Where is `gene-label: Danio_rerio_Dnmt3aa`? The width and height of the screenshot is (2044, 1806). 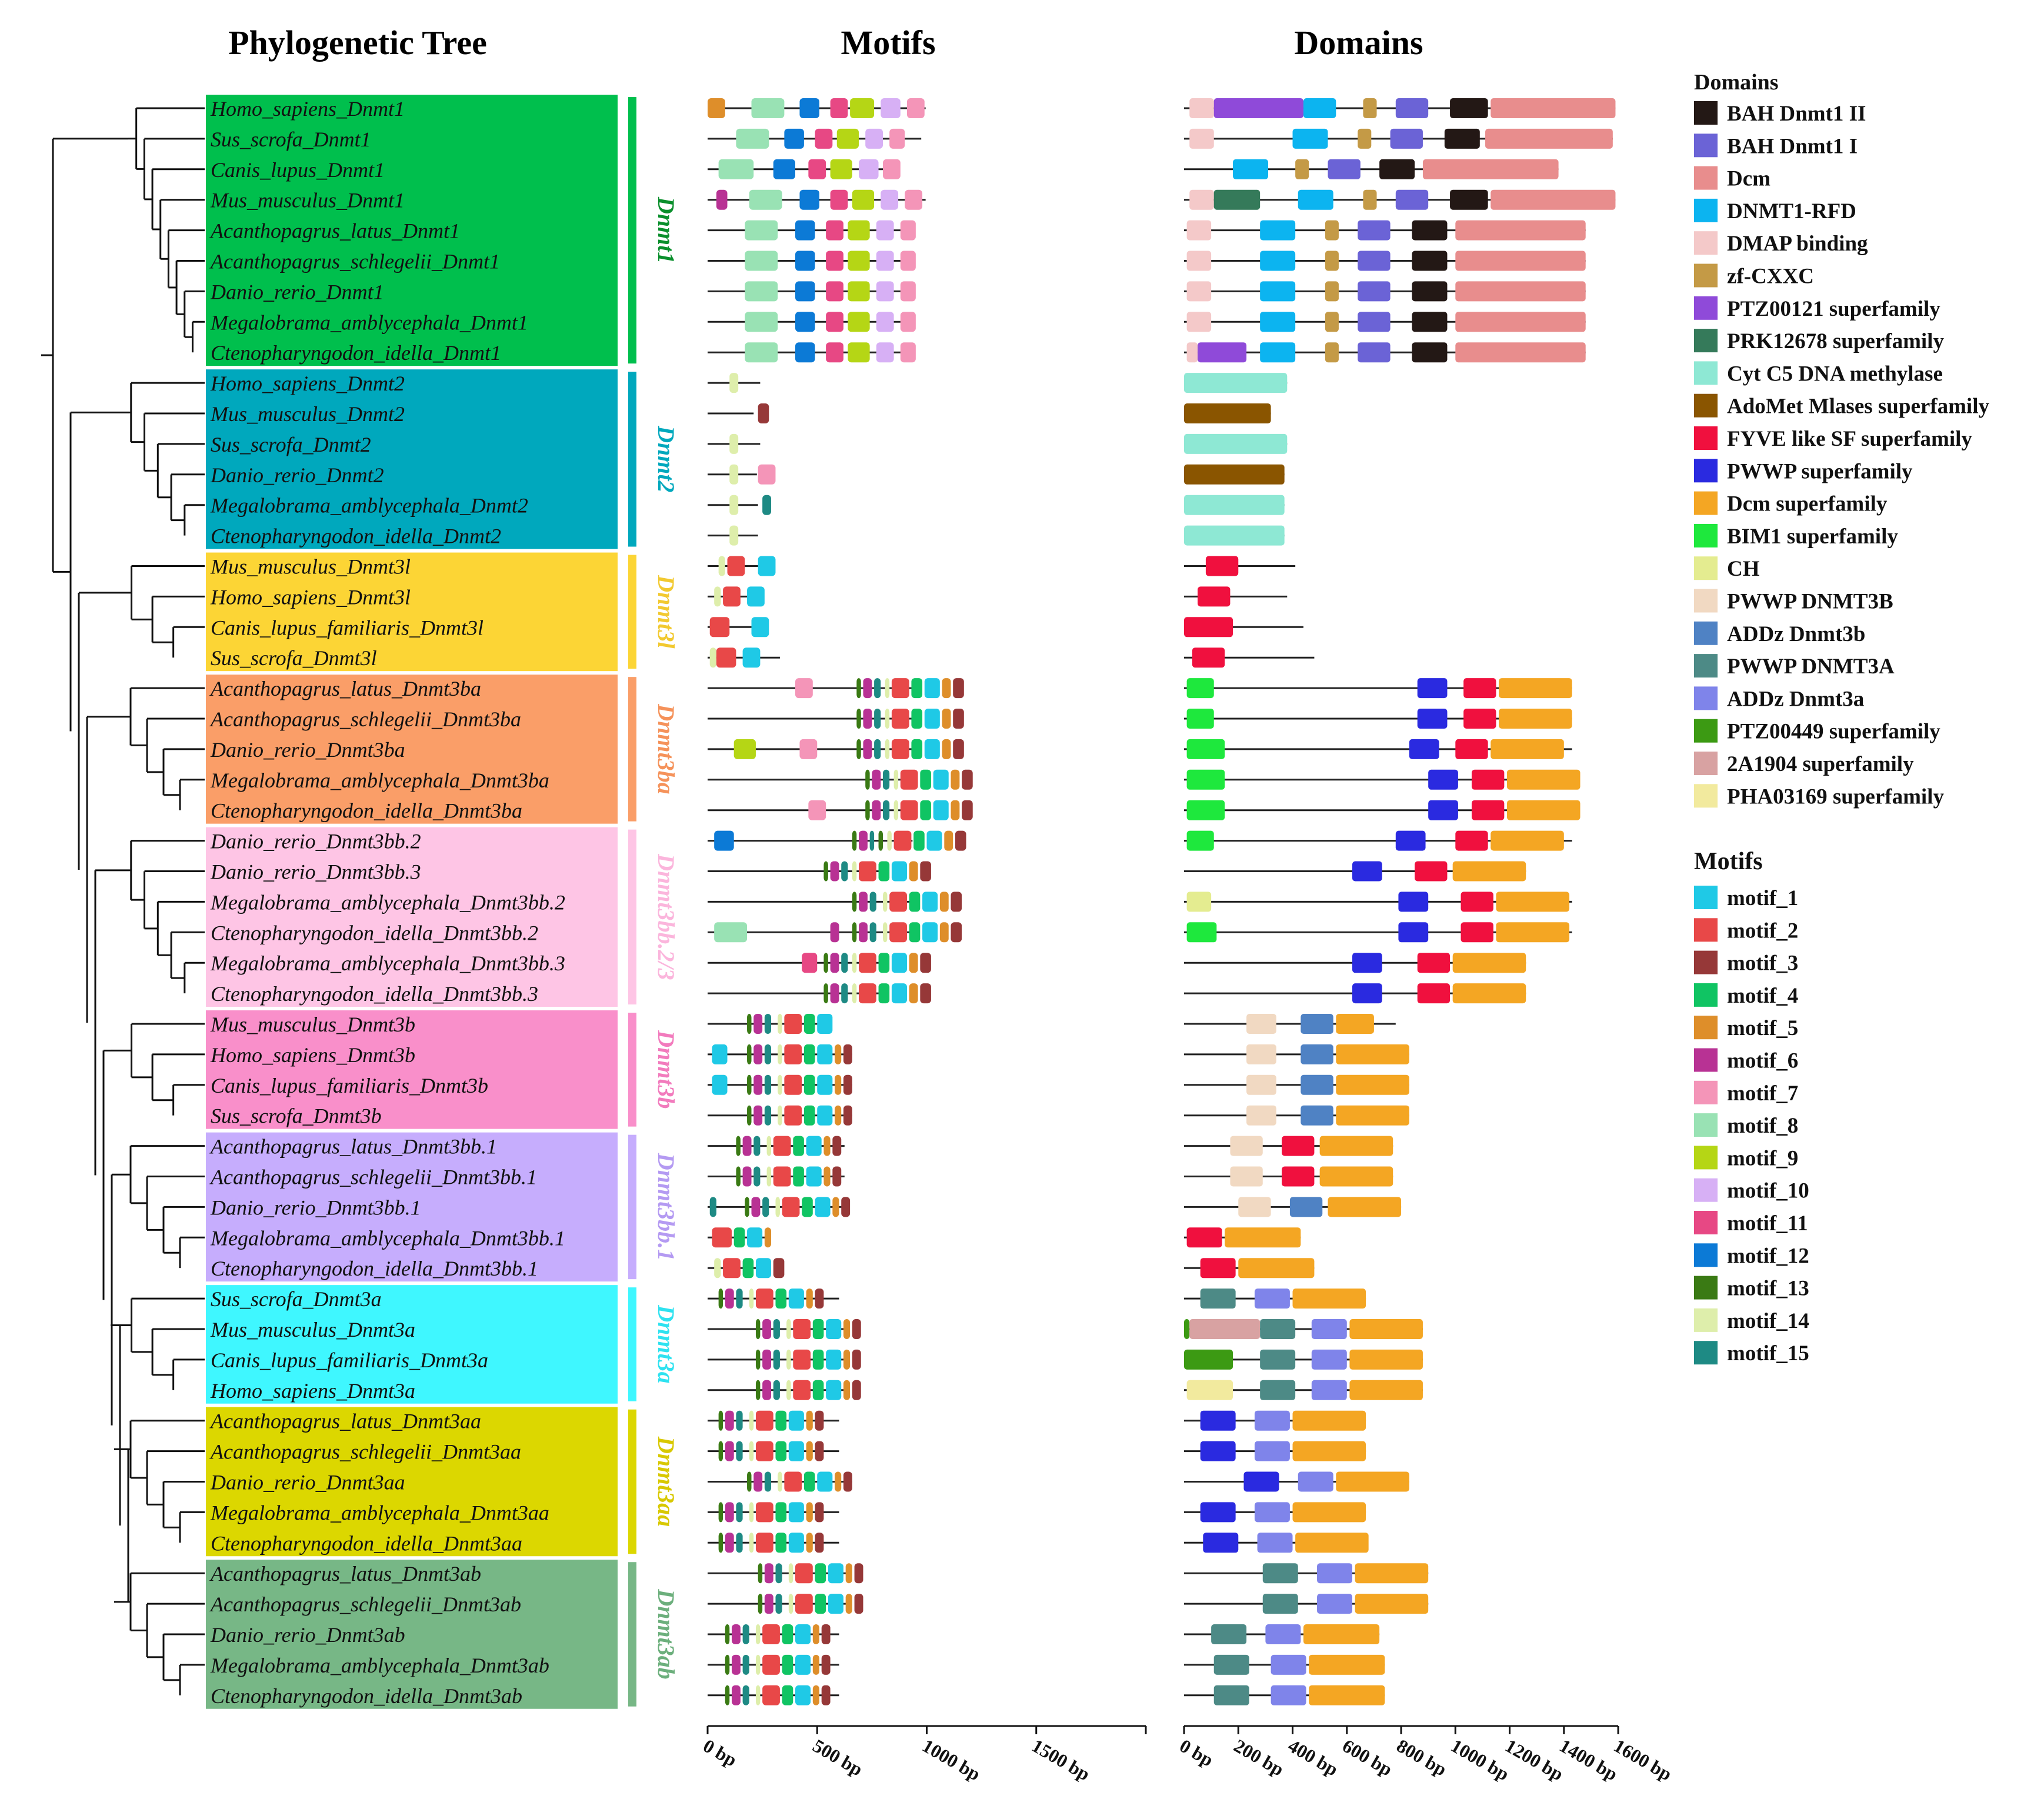
gene-label: Danio_rerio_Dnmt3aa is located at coordinates (307, 1483).